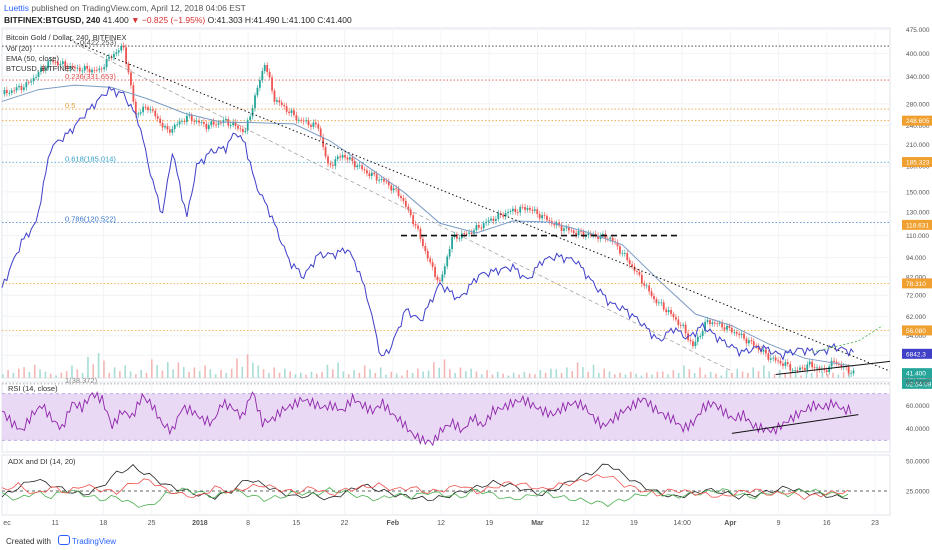 Image resolution: width=932 pixels, height=550 pixels. I want to click on tradingview-logo-icon, so click(64, 540).